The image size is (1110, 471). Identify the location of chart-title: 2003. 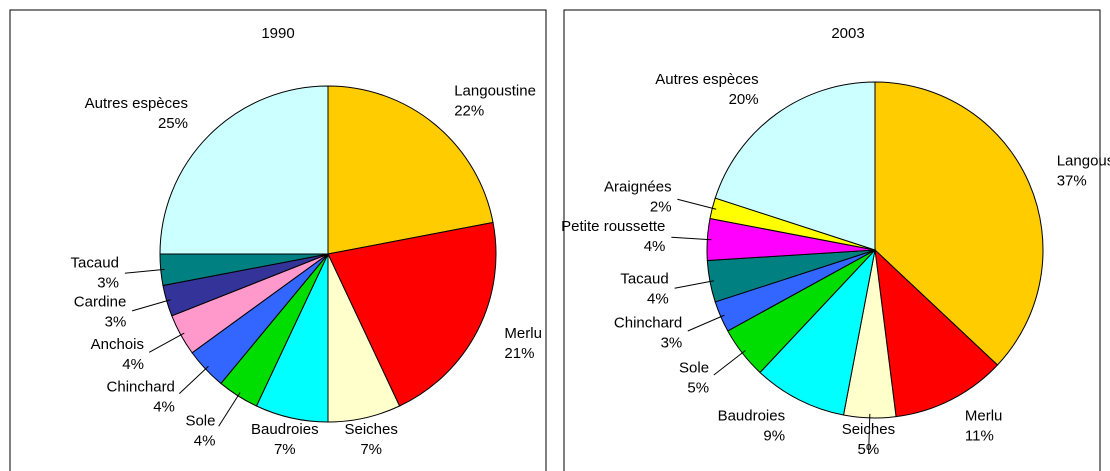
(847, 33).